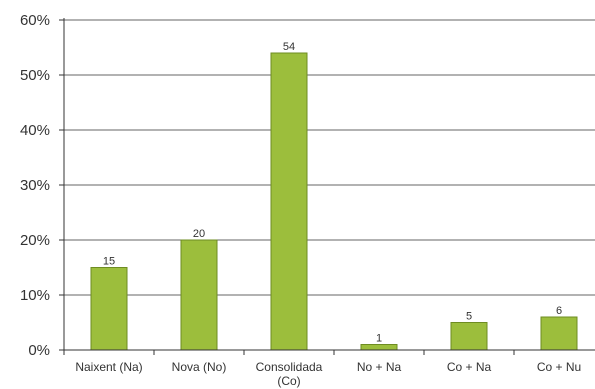 This screenshot has width=595, height=389. I want to click on x-tick-label-line: Nova (No), so click(199, 367).